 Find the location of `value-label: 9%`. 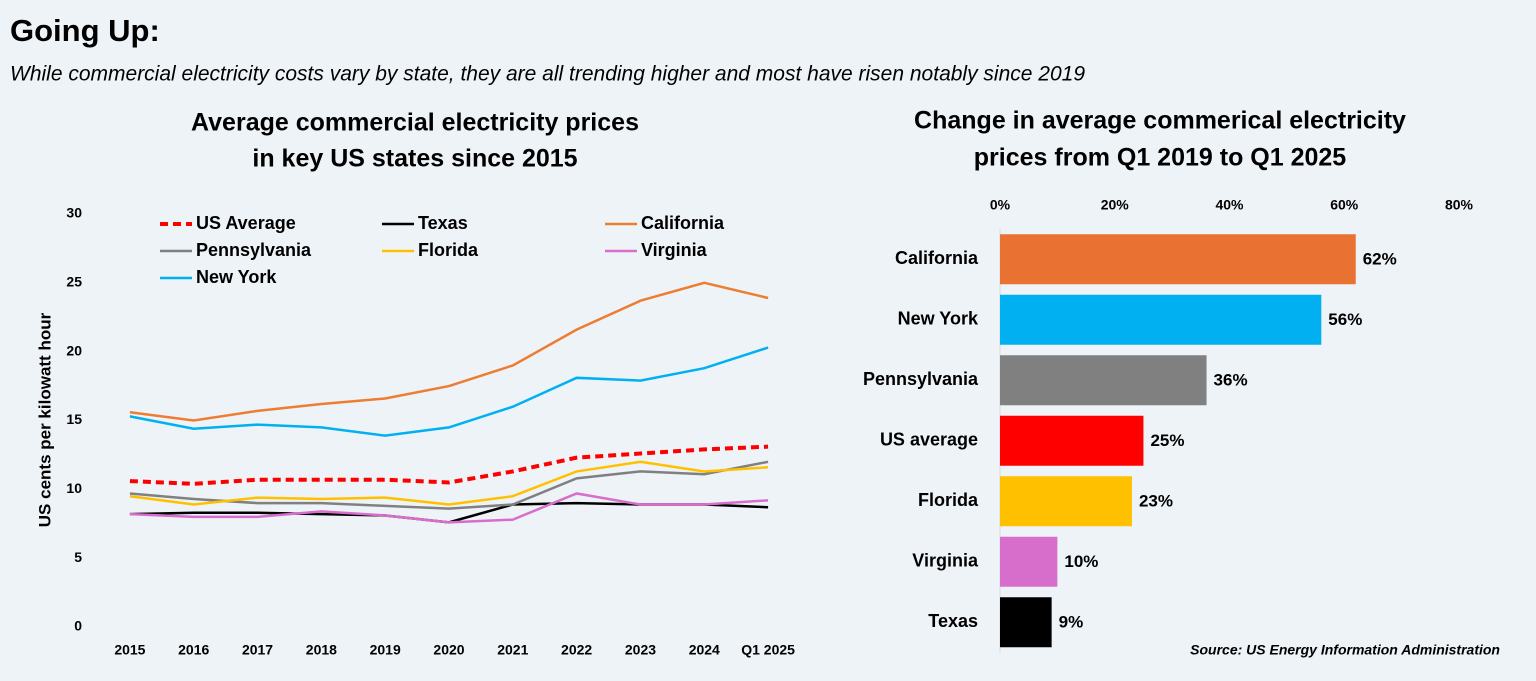

value-label: 9% is located at coordinates (1071, 622).